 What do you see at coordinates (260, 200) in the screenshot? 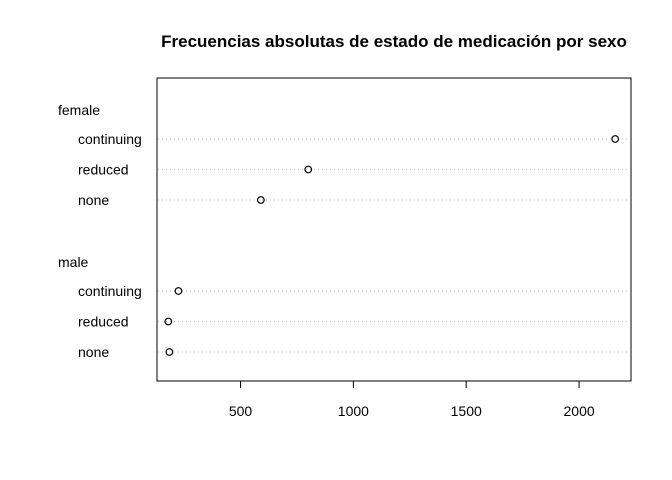
I see `data-point-female-none` at bounding box center [260, 200].